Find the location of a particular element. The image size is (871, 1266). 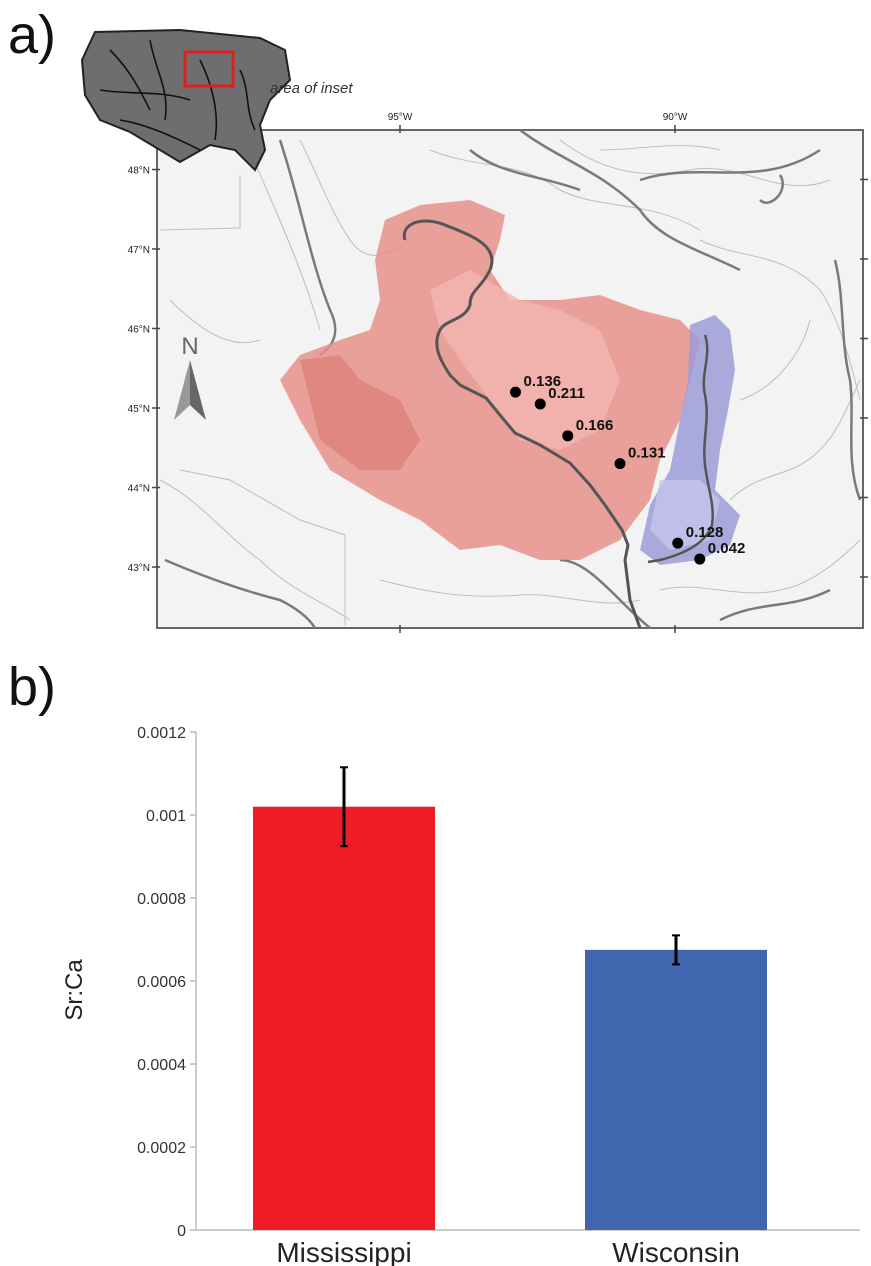

chart-y-tick-label: 0.0004 is located at coordinates (161, 1065).